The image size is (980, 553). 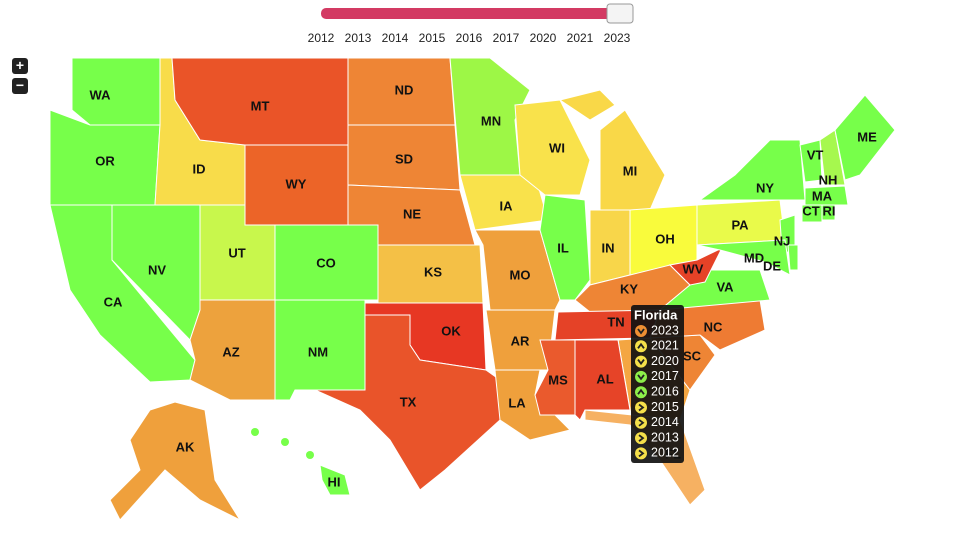 What do you see at coordinates (185, 446) in the screenshot?
I see `state-label: AK` at bounding box center [185, 446].